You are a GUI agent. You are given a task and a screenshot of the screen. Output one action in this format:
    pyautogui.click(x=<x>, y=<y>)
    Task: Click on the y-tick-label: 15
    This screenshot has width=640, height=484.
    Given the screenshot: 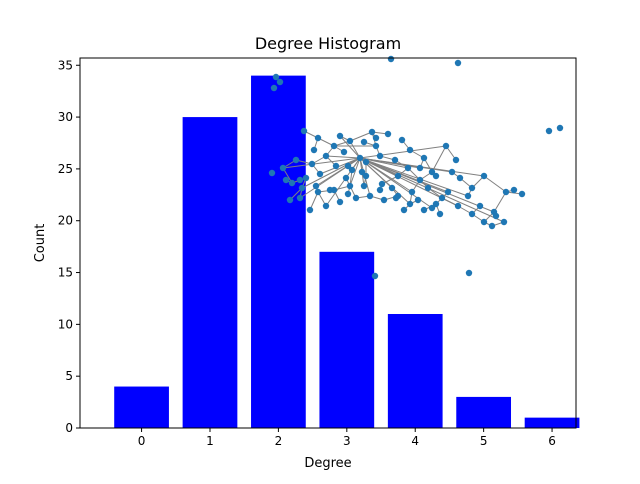 What is the action you would take?
    pyautogui.click(x=65, y=273)
    